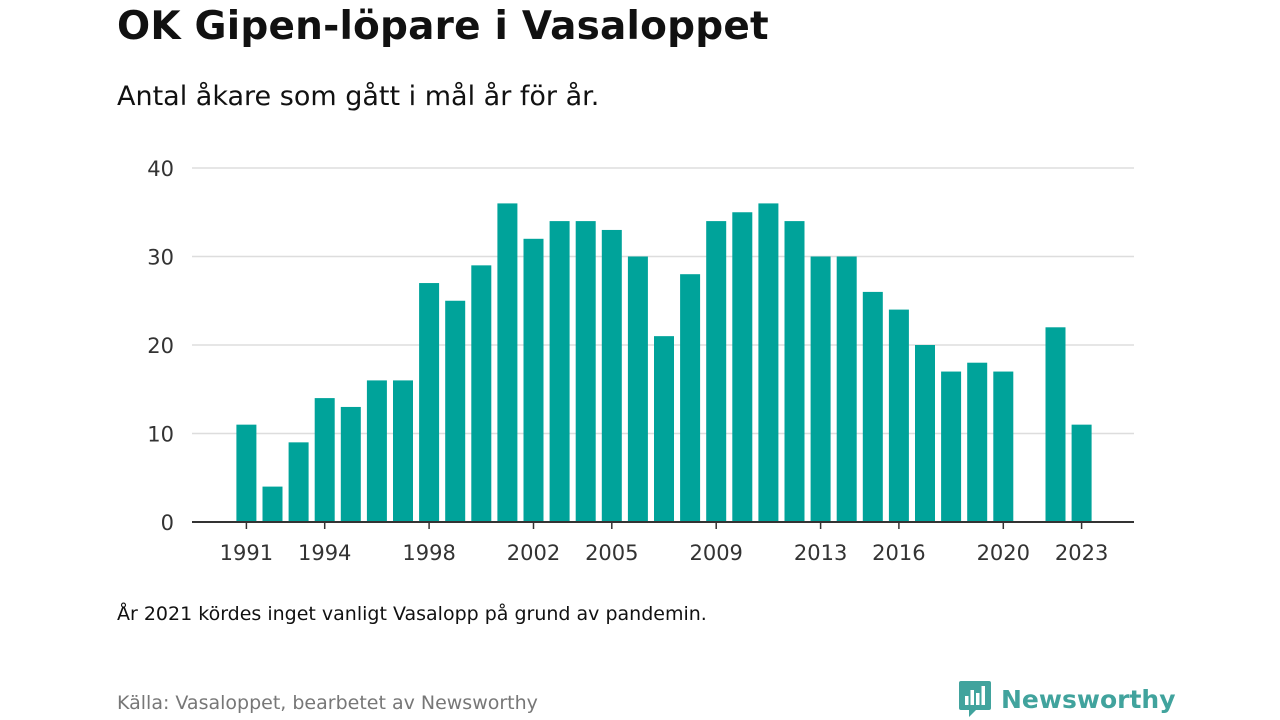 This screenshot has width=1280, height=720. Describe the element at coordinates (1003, 553) in the screenshot. I see `x-tick-label: 2020` at that location.